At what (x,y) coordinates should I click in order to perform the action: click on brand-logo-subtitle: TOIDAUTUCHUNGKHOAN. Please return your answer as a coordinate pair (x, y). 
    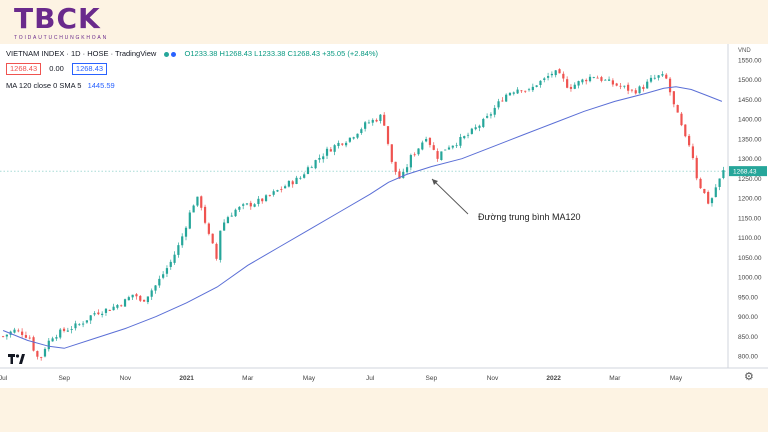
    Looking at the image, I should click on (61, 38).